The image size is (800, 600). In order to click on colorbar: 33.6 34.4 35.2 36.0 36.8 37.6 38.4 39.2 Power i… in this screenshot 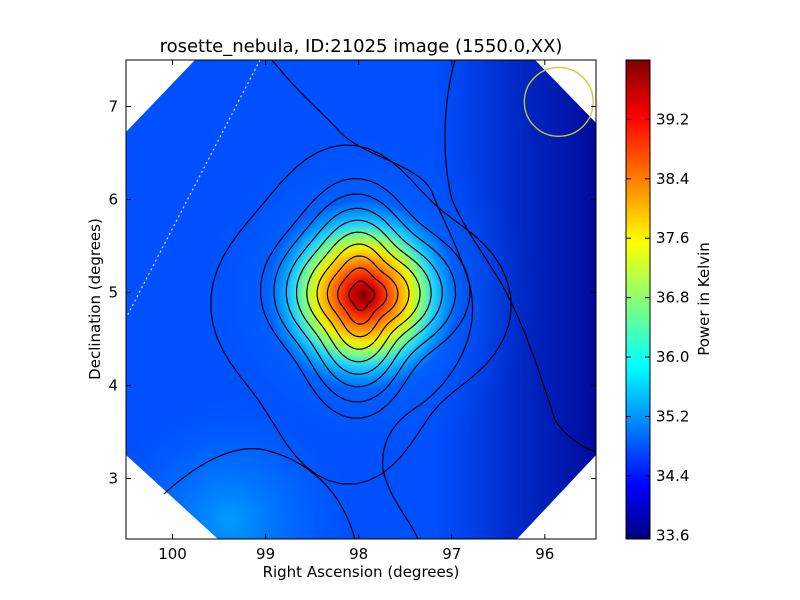, I will do `click(669, 301)`.